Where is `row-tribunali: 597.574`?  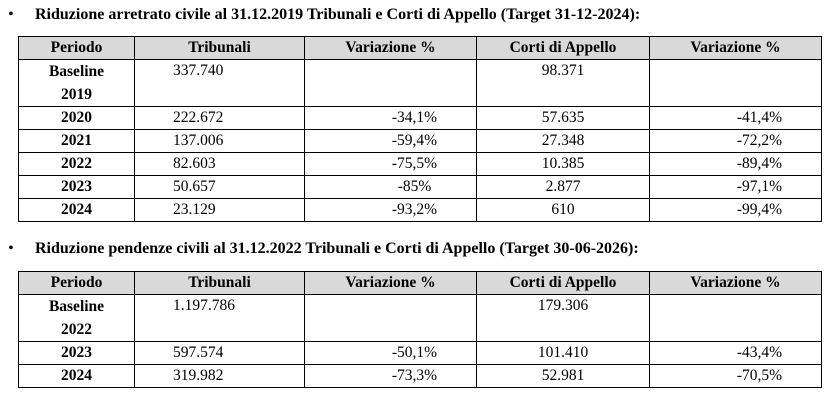 row-tribunali: 597.574 is located at coordinates (219, 353).